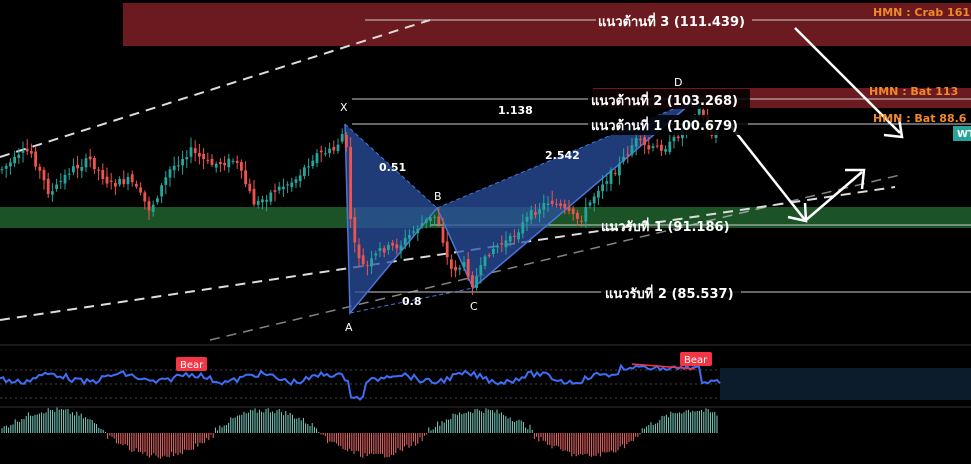 The width and height of the screenshot is (971, 464). I want to click on ratio-ac-label: 0.8, so click(412, 301).